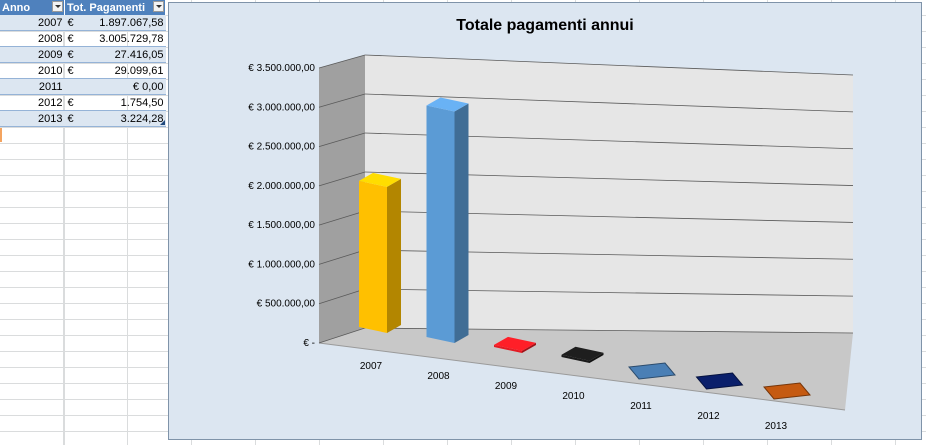  What do you see at coordinates (545, 25) in the screenshot?
I see `chart-title: Totale pagamenti annui` at bounding box center [545, 25].